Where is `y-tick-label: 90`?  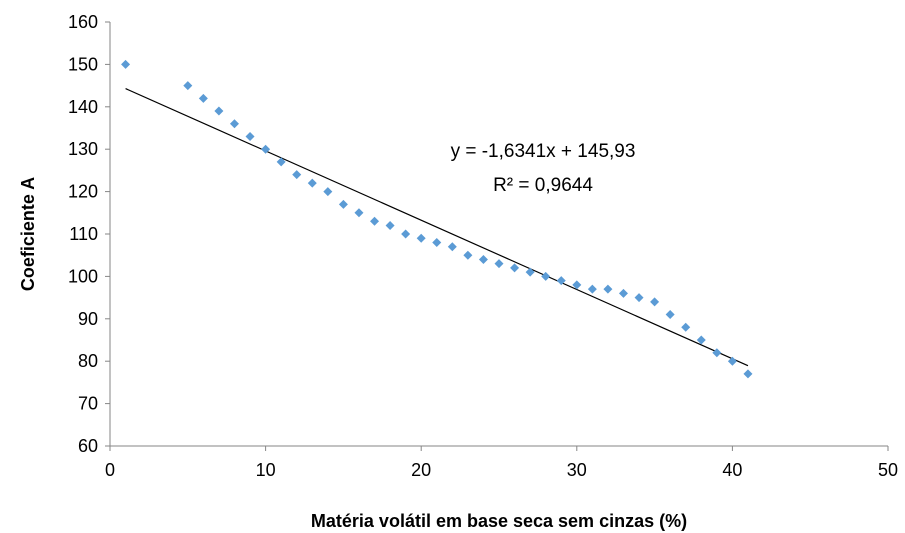
y-tick-label: 90 is located at coordinates (88, 319).